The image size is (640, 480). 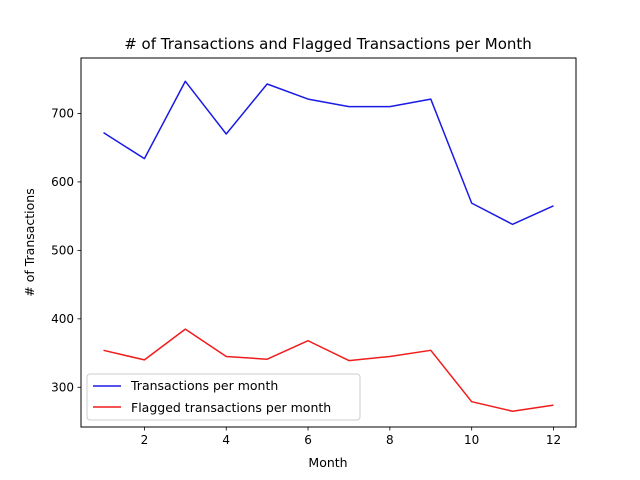 I want to click on y-axis-label: # of Transactions, so click(x=29, y=242).